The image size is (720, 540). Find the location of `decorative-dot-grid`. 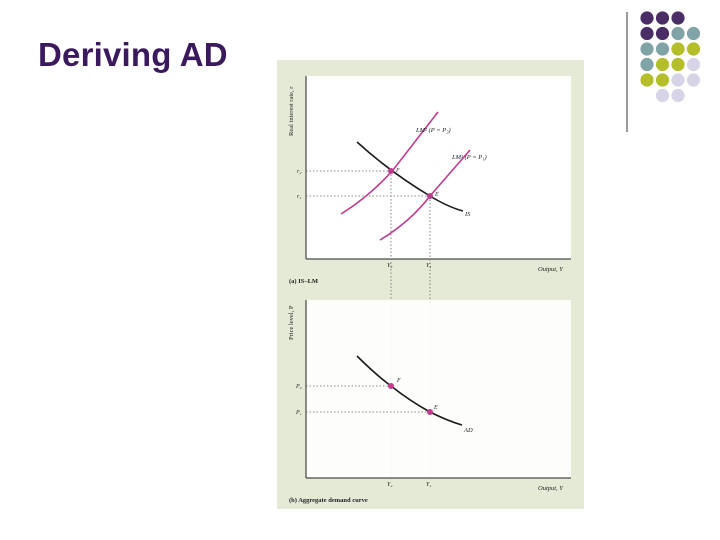

decorative-dot-grid is located at coordinates (663, 71).